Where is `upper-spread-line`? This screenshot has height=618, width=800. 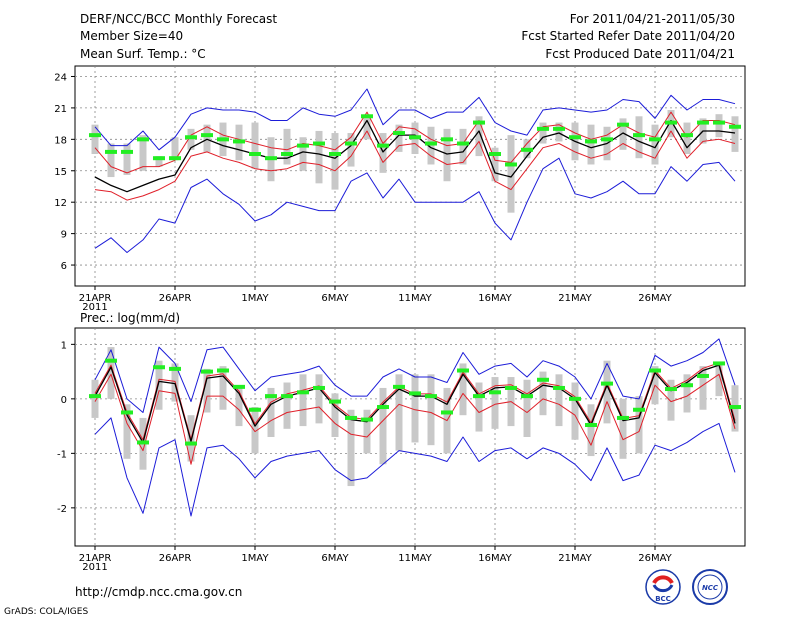
upper-spread-line is located at coordinates (415, 142).